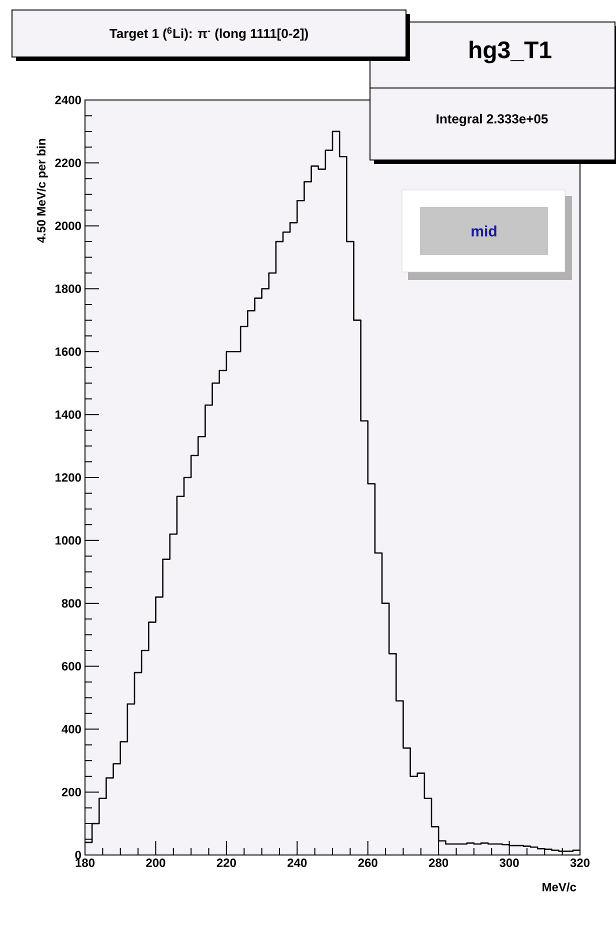 This screenshot has height=932, width=616. I want to click on y-tick-label: 0, so click(78, 855).